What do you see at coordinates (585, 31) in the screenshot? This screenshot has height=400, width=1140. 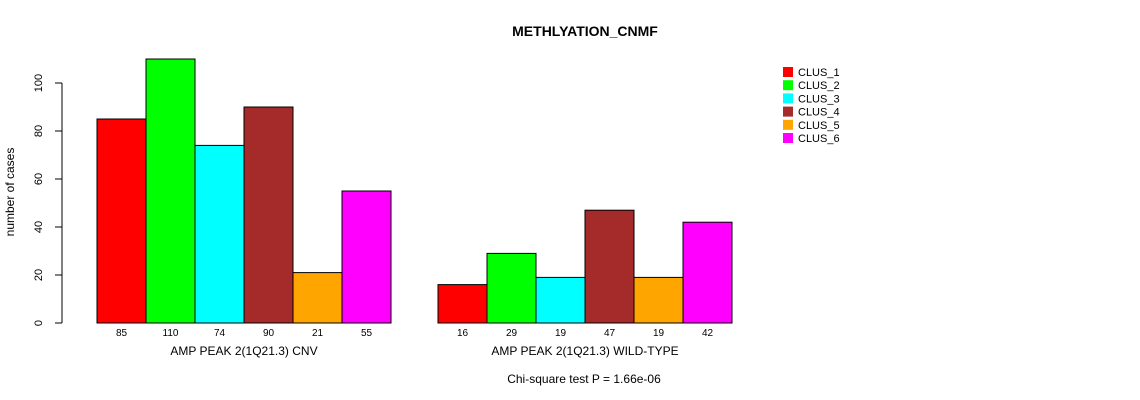 I see `chart-title: METHLYATION_CNMF` at bounding box center [585, 31].